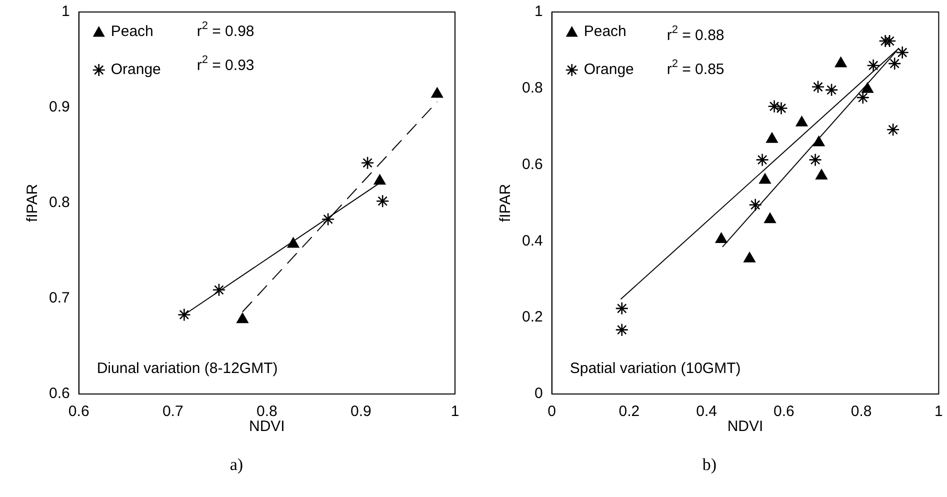 Image resolution: width=947 pixels, height=497 pixels. Describe the element at coordinates (173, 411) in the screenshot. I see `x-tick-label: 0.7` at that location.